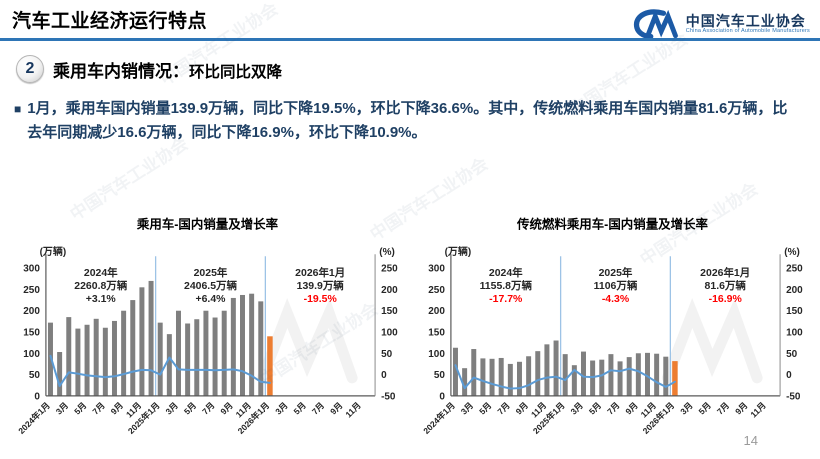 The height and width of the screenshot is (459, 820). What do you see at coordinates (320, 272) in the screenshot?
I see `annotation-year: 2026年1月` at bounding box center [320, 272].